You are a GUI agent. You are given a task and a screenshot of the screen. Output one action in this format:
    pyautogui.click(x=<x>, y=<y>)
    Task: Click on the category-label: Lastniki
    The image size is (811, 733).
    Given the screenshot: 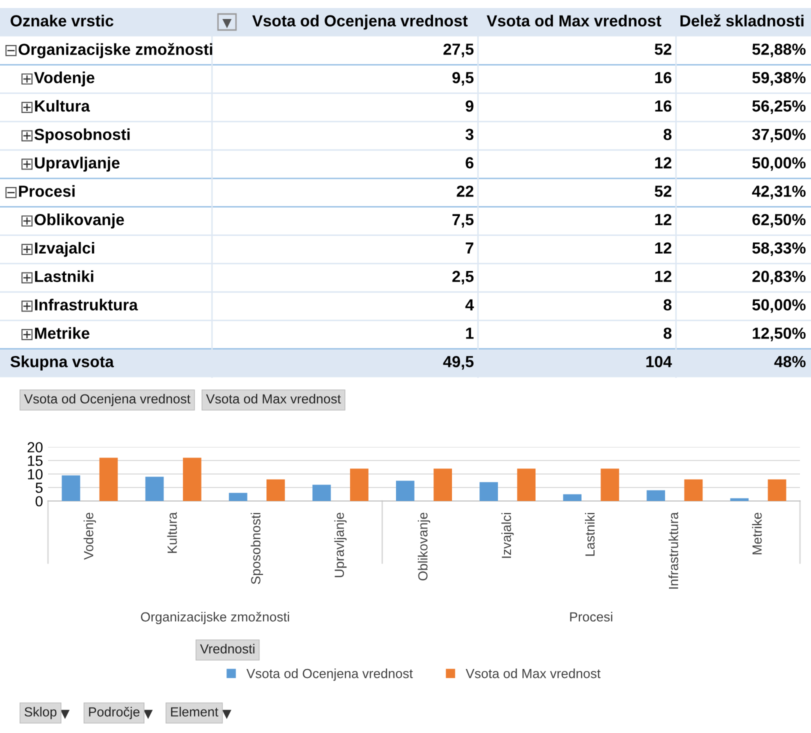 What is the action you would take?
    pyautogui.click(x=64, y=276)
    